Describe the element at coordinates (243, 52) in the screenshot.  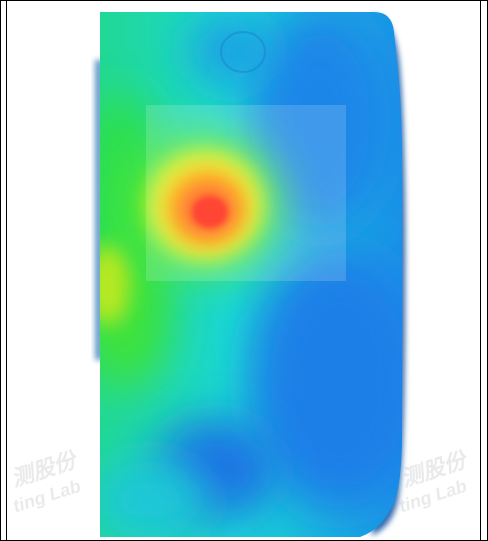
I see `camera-ring` at that location.